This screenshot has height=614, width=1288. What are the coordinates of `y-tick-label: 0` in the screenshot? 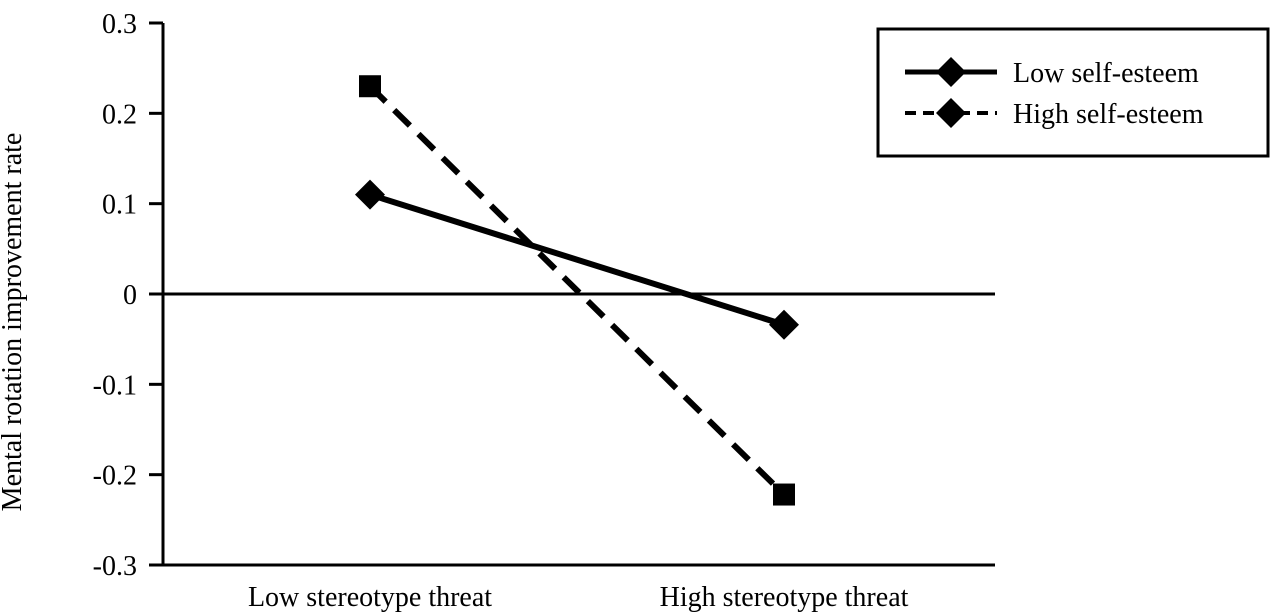 It's located at (130, 295).